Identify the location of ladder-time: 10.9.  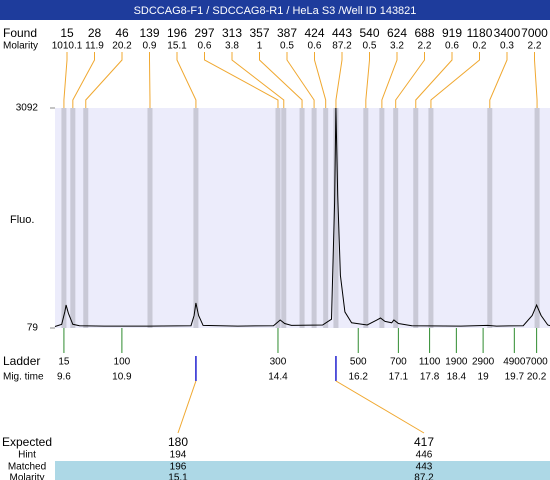
(122, 377).